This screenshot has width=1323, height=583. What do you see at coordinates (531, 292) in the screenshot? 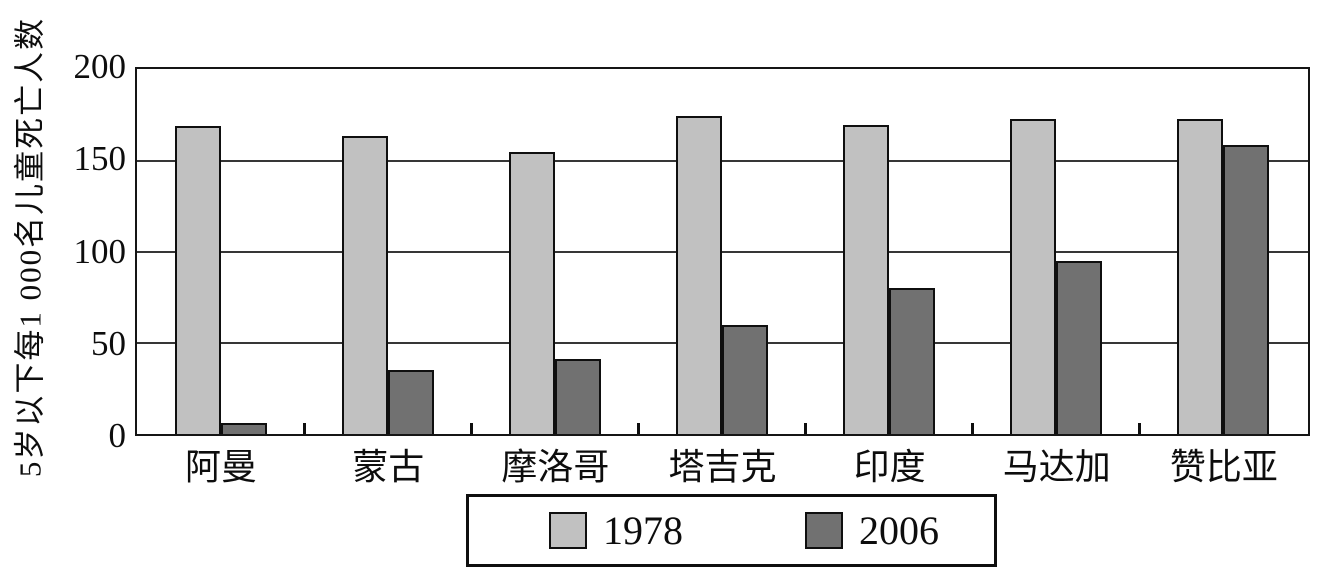
I see `bar-1978-摩洛哥` at bounding box center [531, 292].